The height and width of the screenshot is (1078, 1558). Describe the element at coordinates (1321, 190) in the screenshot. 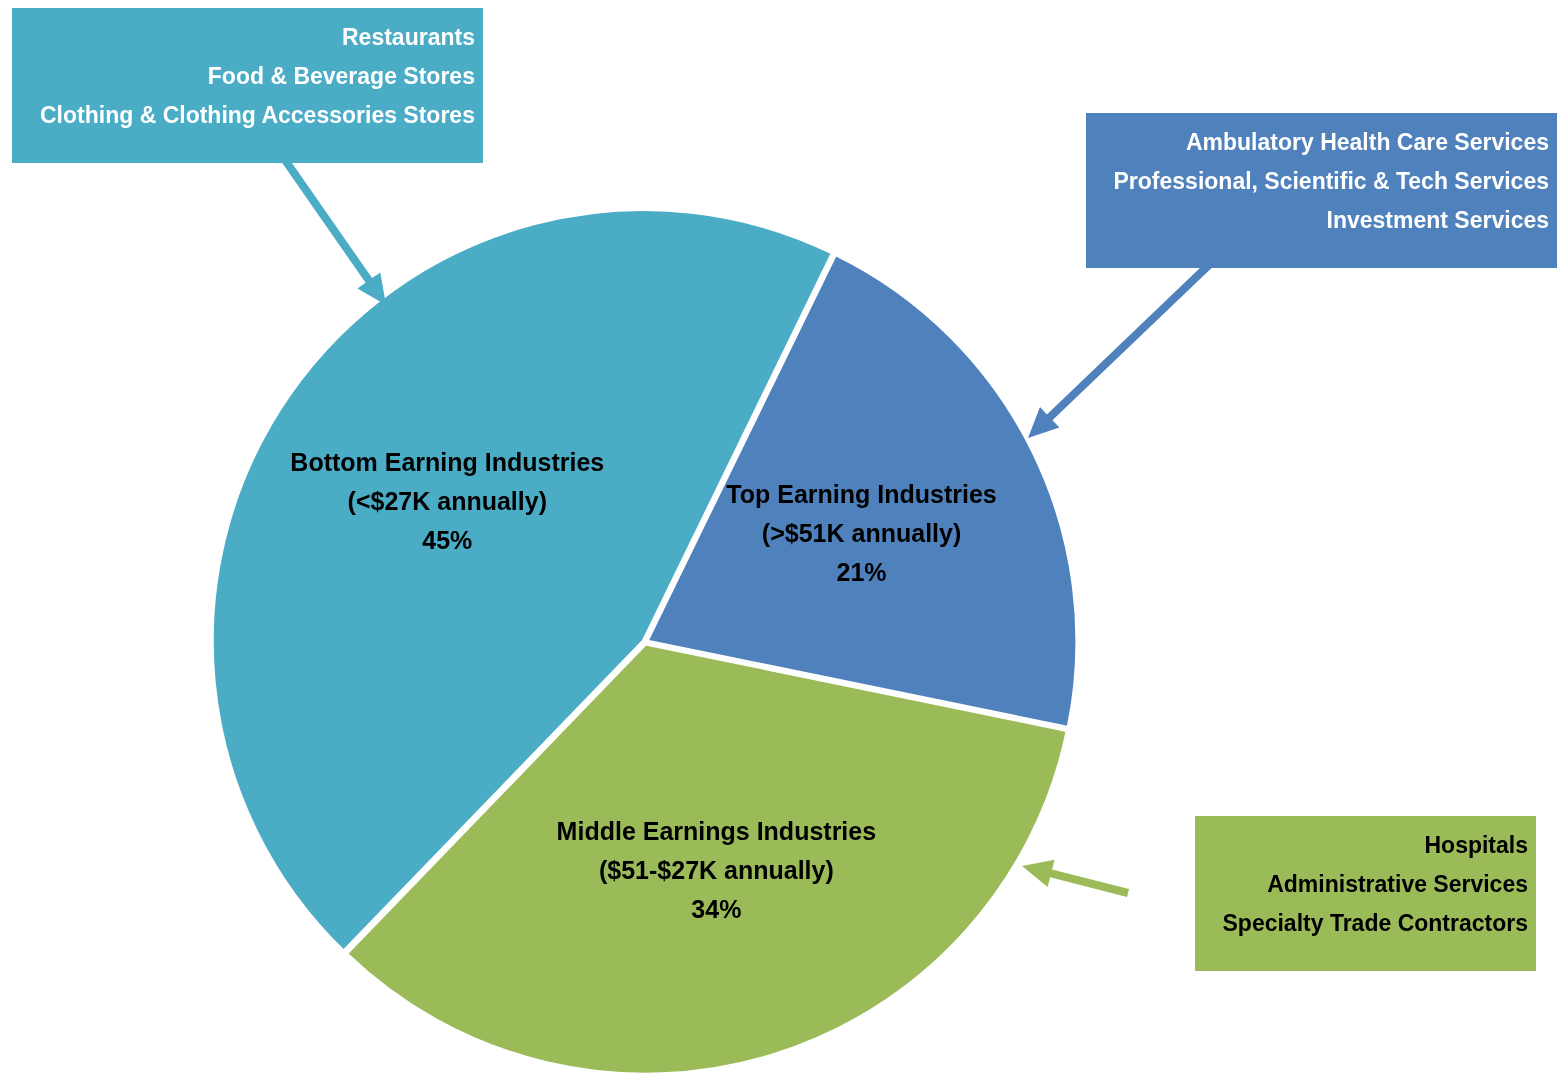

I see `text: Ambulatory Health Care Services Professional, Scientific & Tech Services Investment Services` at that location.